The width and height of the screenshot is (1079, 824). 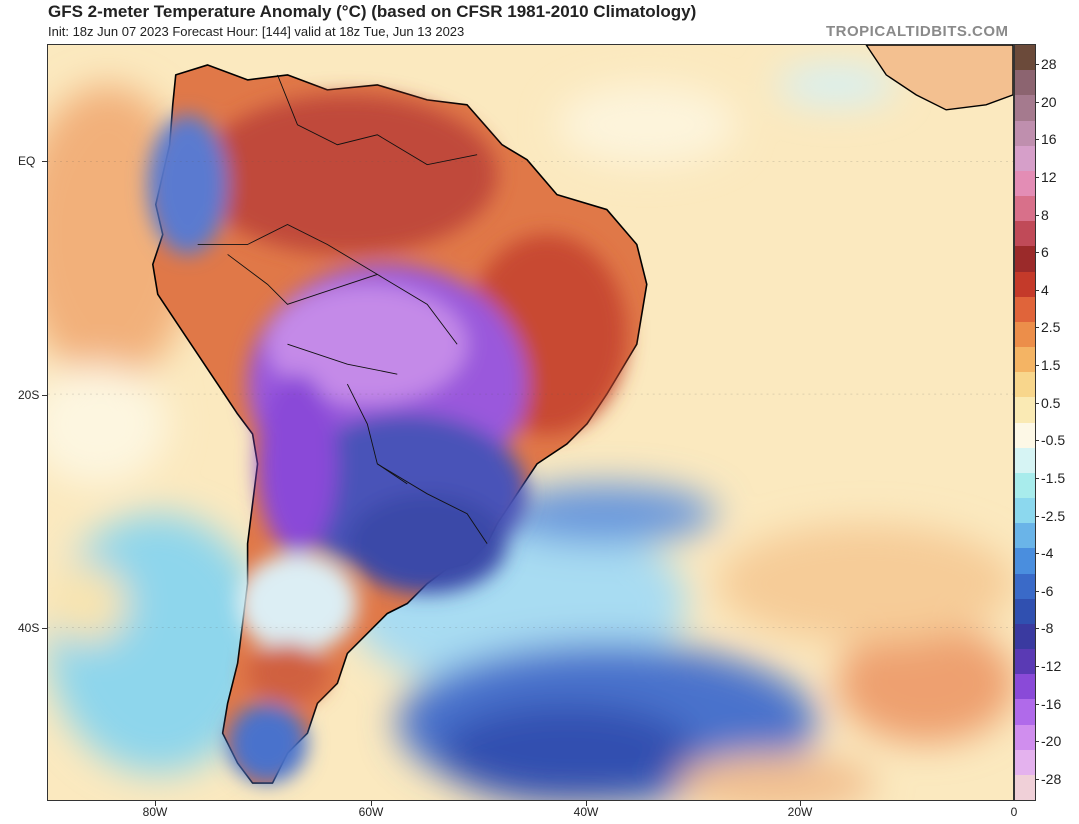 What do you see at coordinates (939, 78) in the screenshot?
I see `africa-land` at bounding box center [939, 78].